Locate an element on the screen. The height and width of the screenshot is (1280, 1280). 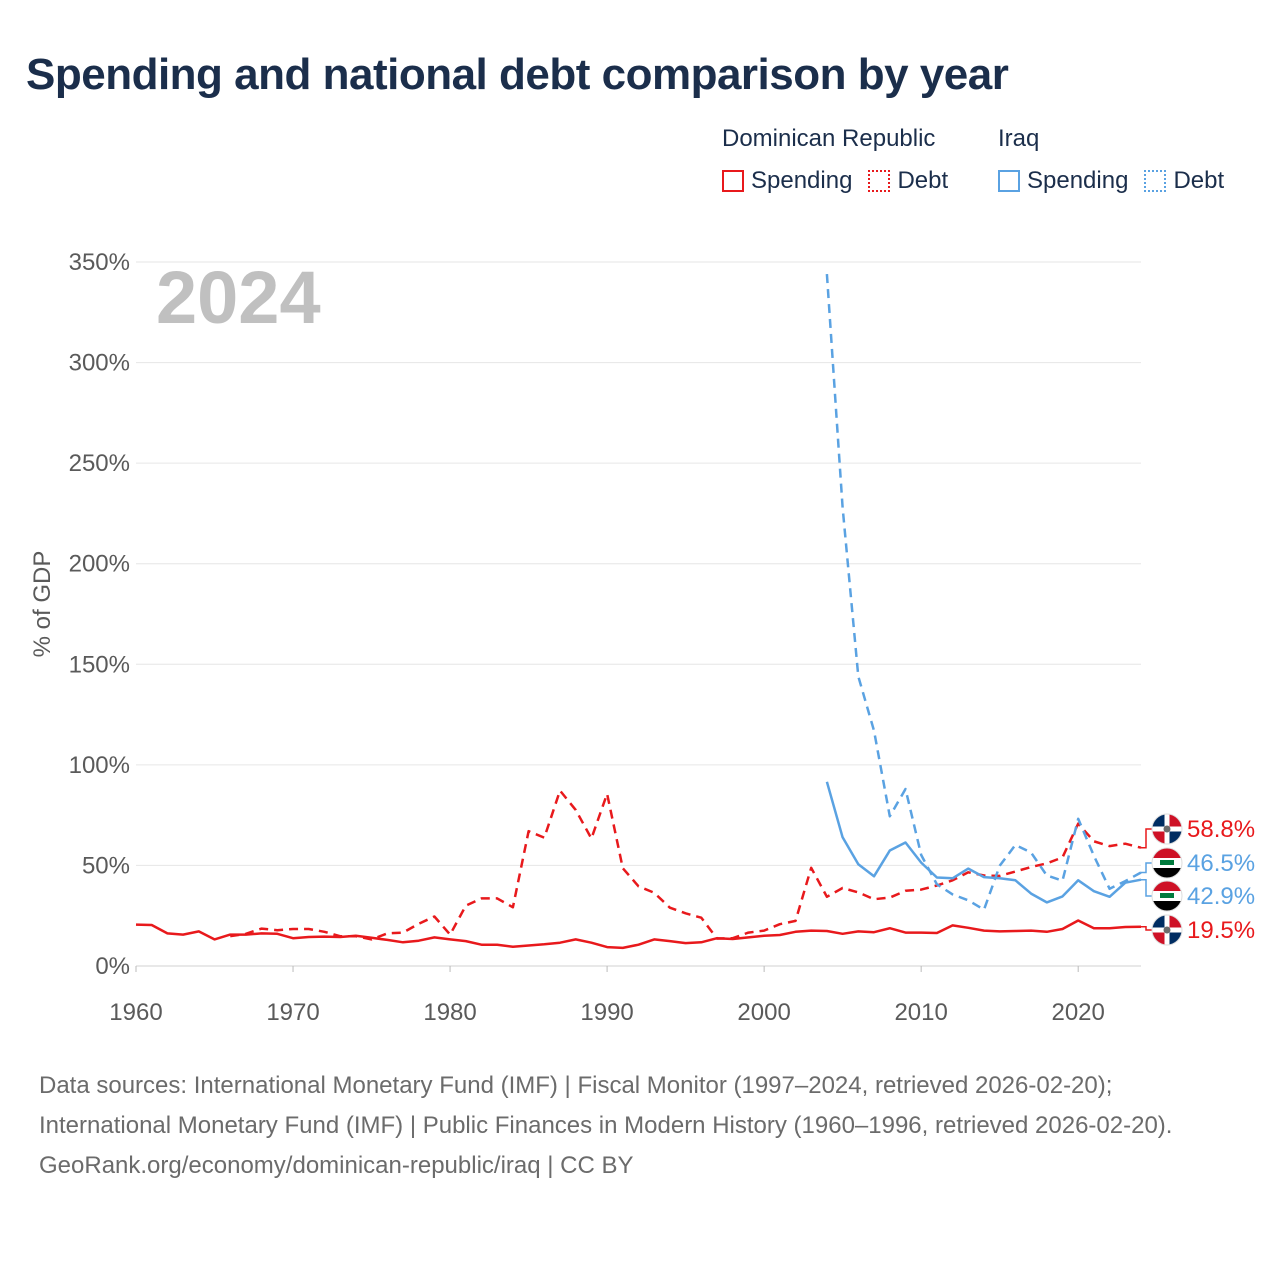
dominican-republic-flag-icon is located at coordinates (1167, 829).